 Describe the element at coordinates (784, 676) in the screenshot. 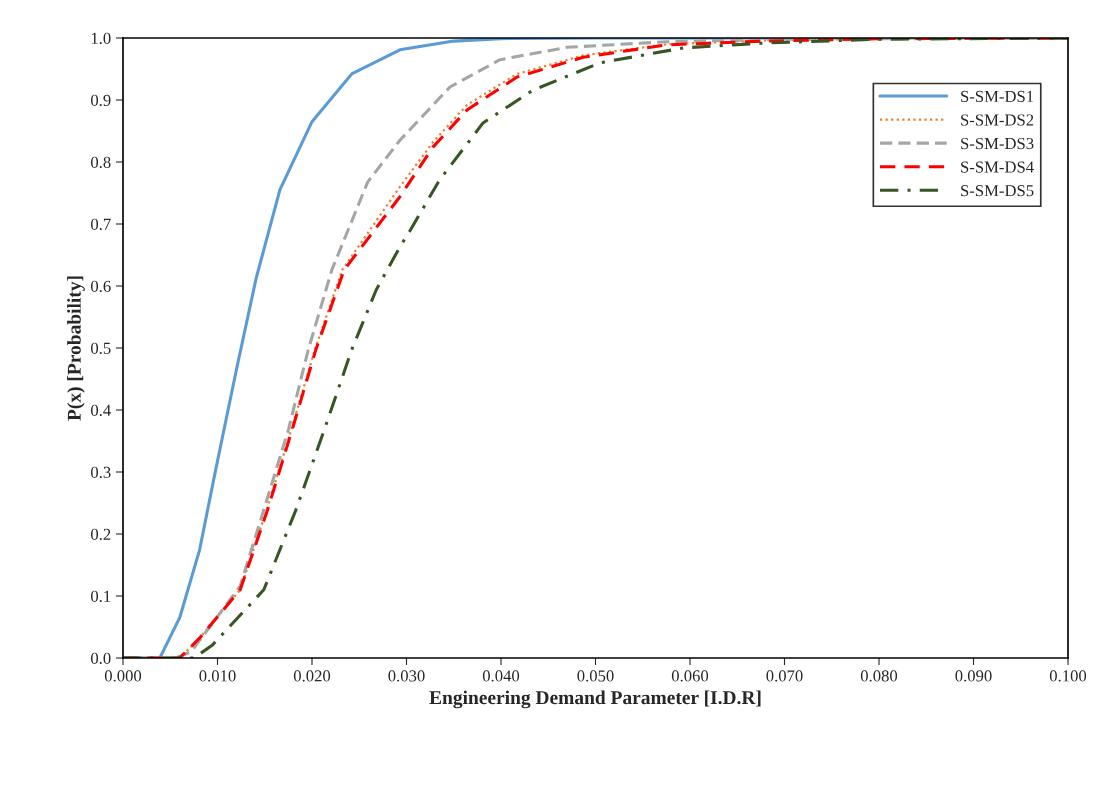

I see `x-tick-label: 0.070` at that location.